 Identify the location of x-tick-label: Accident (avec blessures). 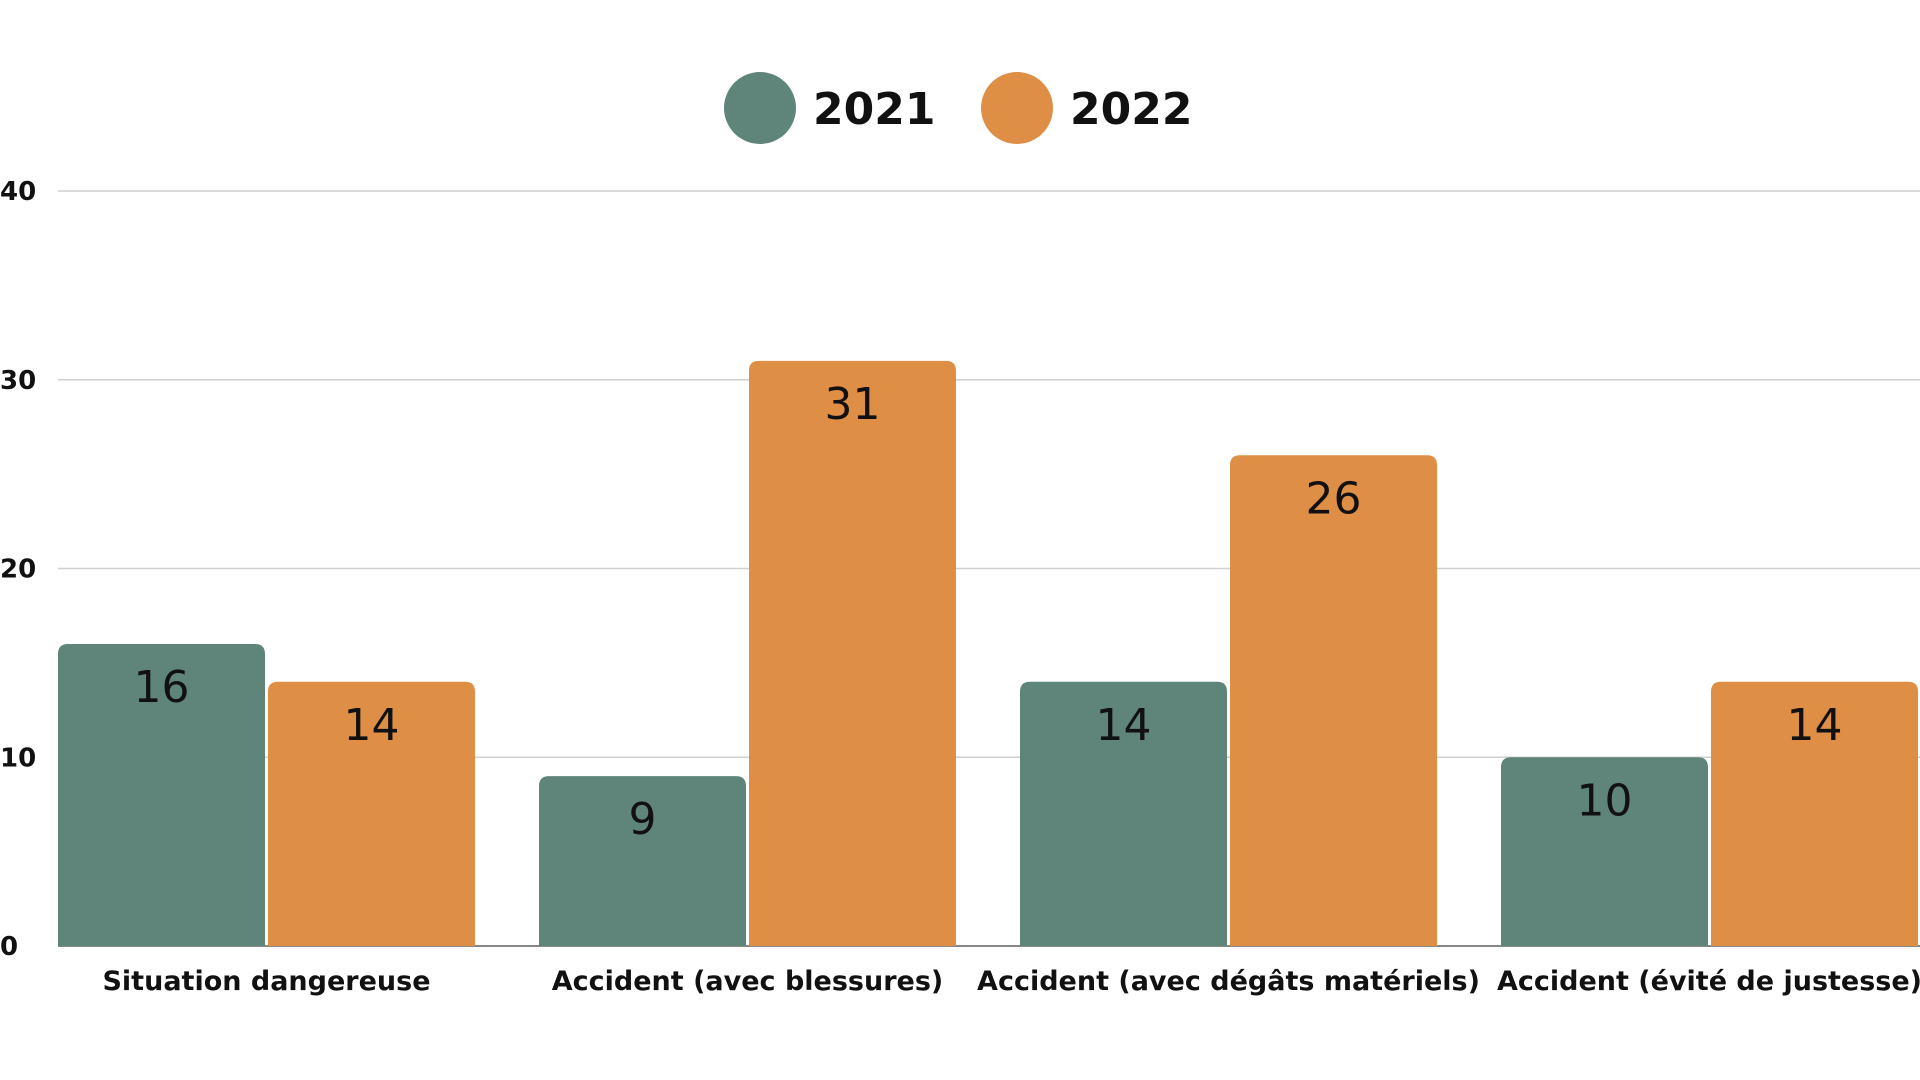
(748, 981).